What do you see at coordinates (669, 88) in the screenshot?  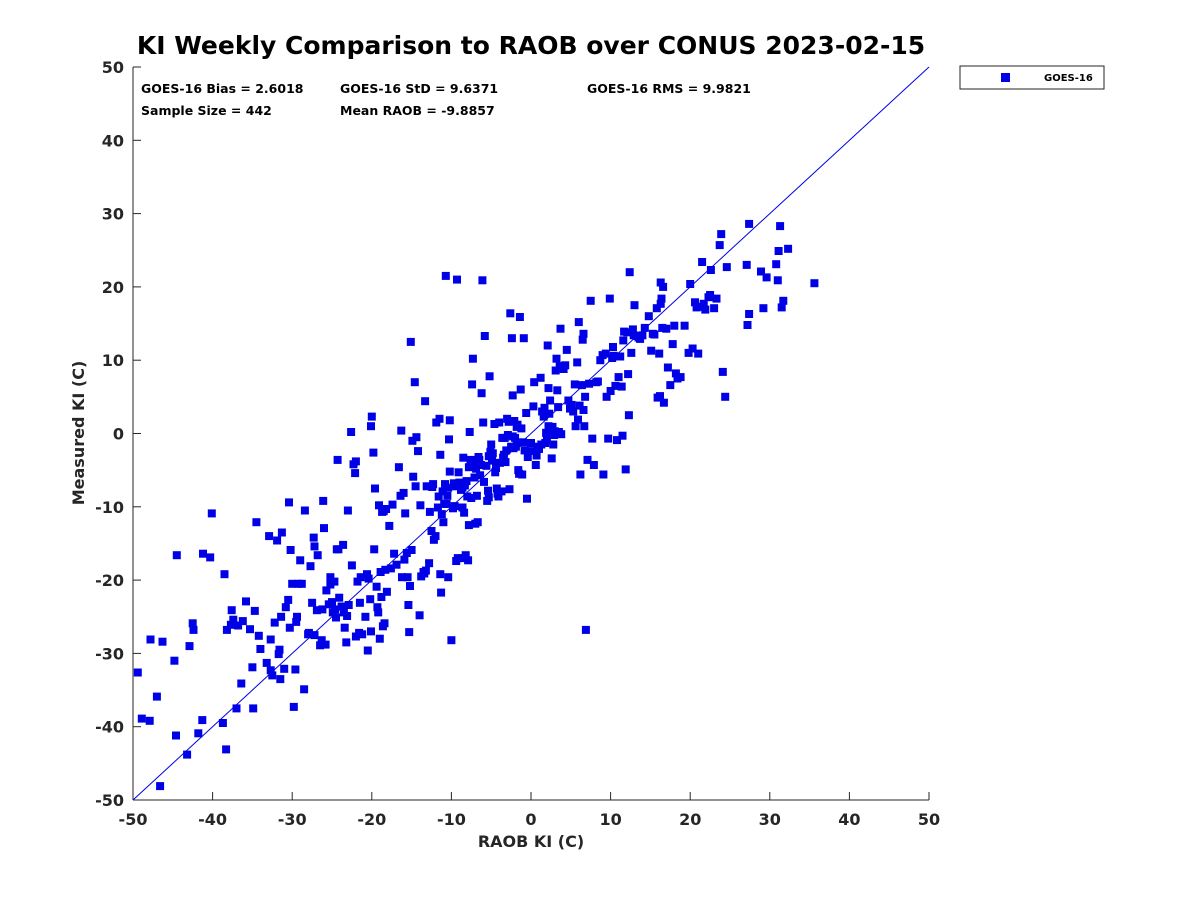 I see `stat-rms: GOES-16 RMS = 9.9821` at bounding box center [669, 88].